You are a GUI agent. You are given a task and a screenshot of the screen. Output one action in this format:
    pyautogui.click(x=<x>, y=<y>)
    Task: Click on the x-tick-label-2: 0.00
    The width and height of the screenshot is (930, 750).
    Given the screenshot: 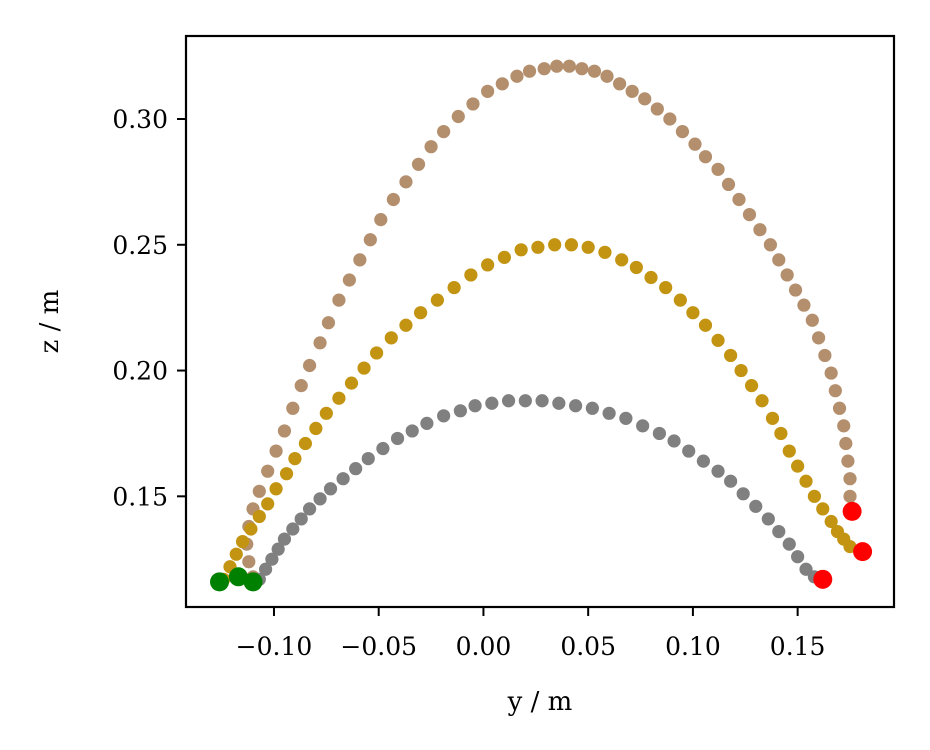 What is the action you would take?
    pyautogui.click(x=484, y=646)
    